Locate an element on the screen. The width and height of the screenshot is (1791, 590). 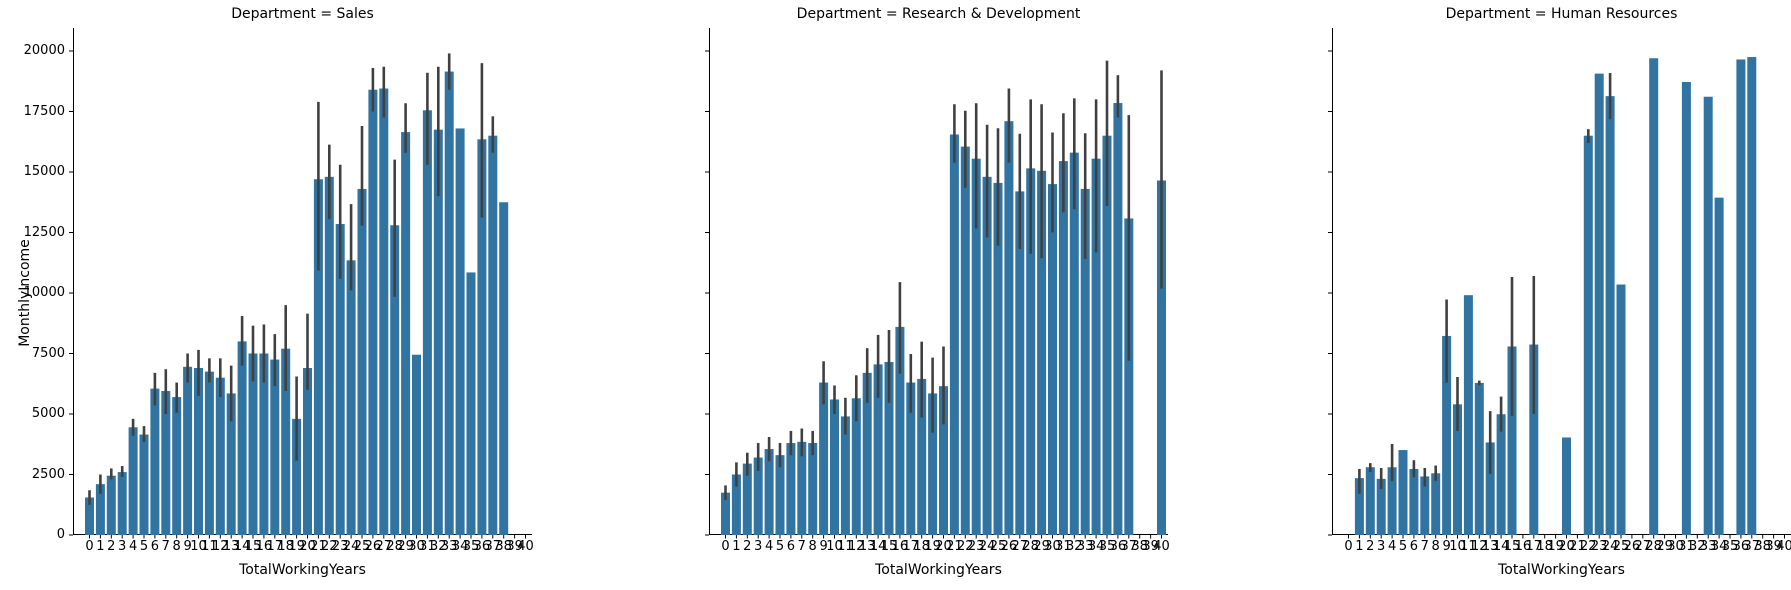
x-tick-label: 1 is located at coordinates (736, 546).